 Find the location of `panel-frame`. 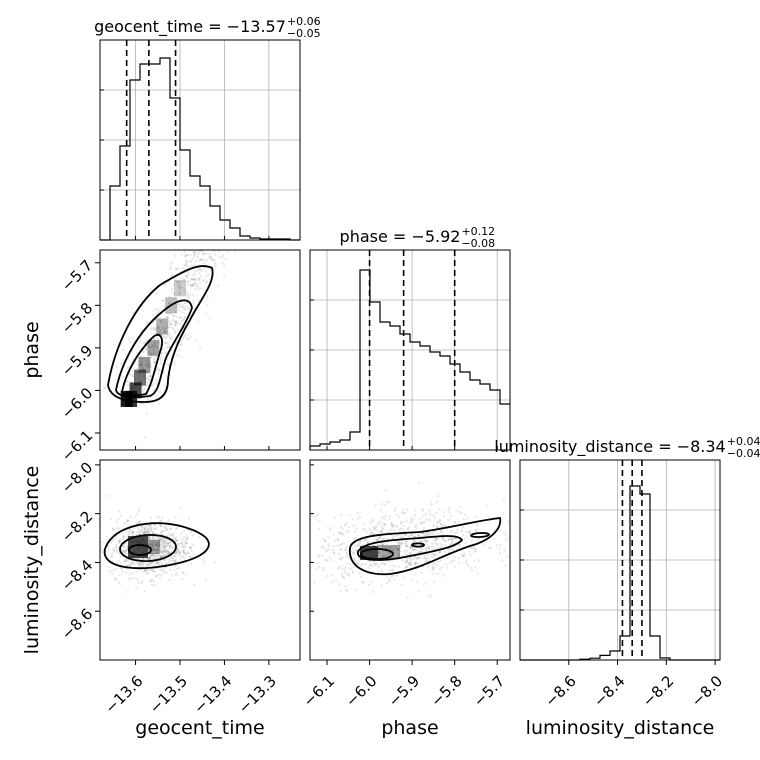

panel-frame is located at coordinates (200, 350).